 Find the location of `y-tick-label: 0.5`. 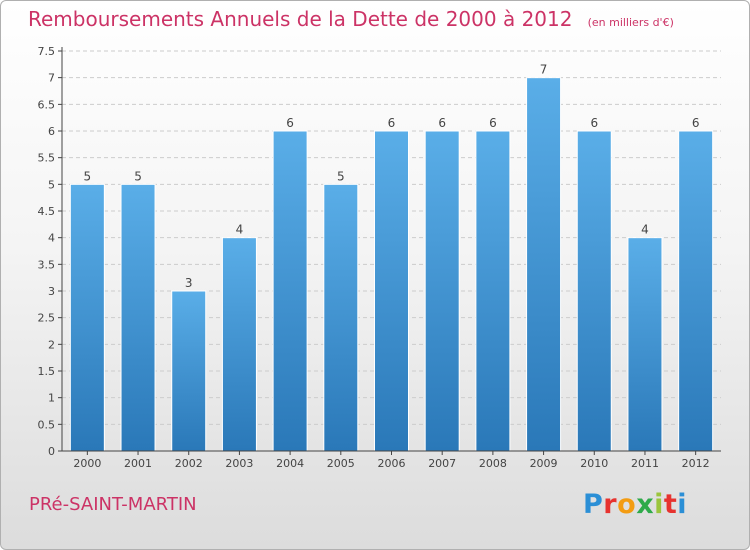

y-tick-label: 0.5 is located at coordinates (47, 424).